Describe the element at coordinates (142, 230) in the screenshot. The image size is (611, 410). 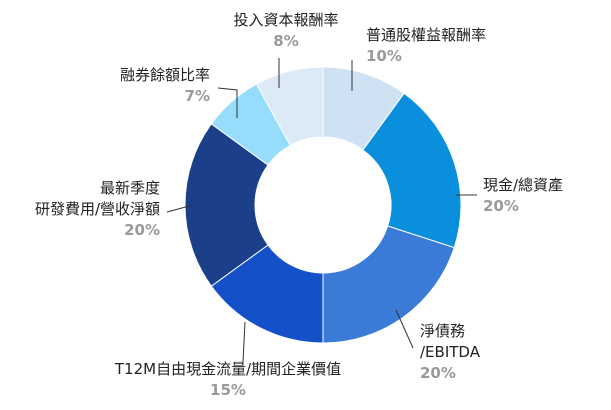
I see `slice-value-label-4: 20%` at that location.